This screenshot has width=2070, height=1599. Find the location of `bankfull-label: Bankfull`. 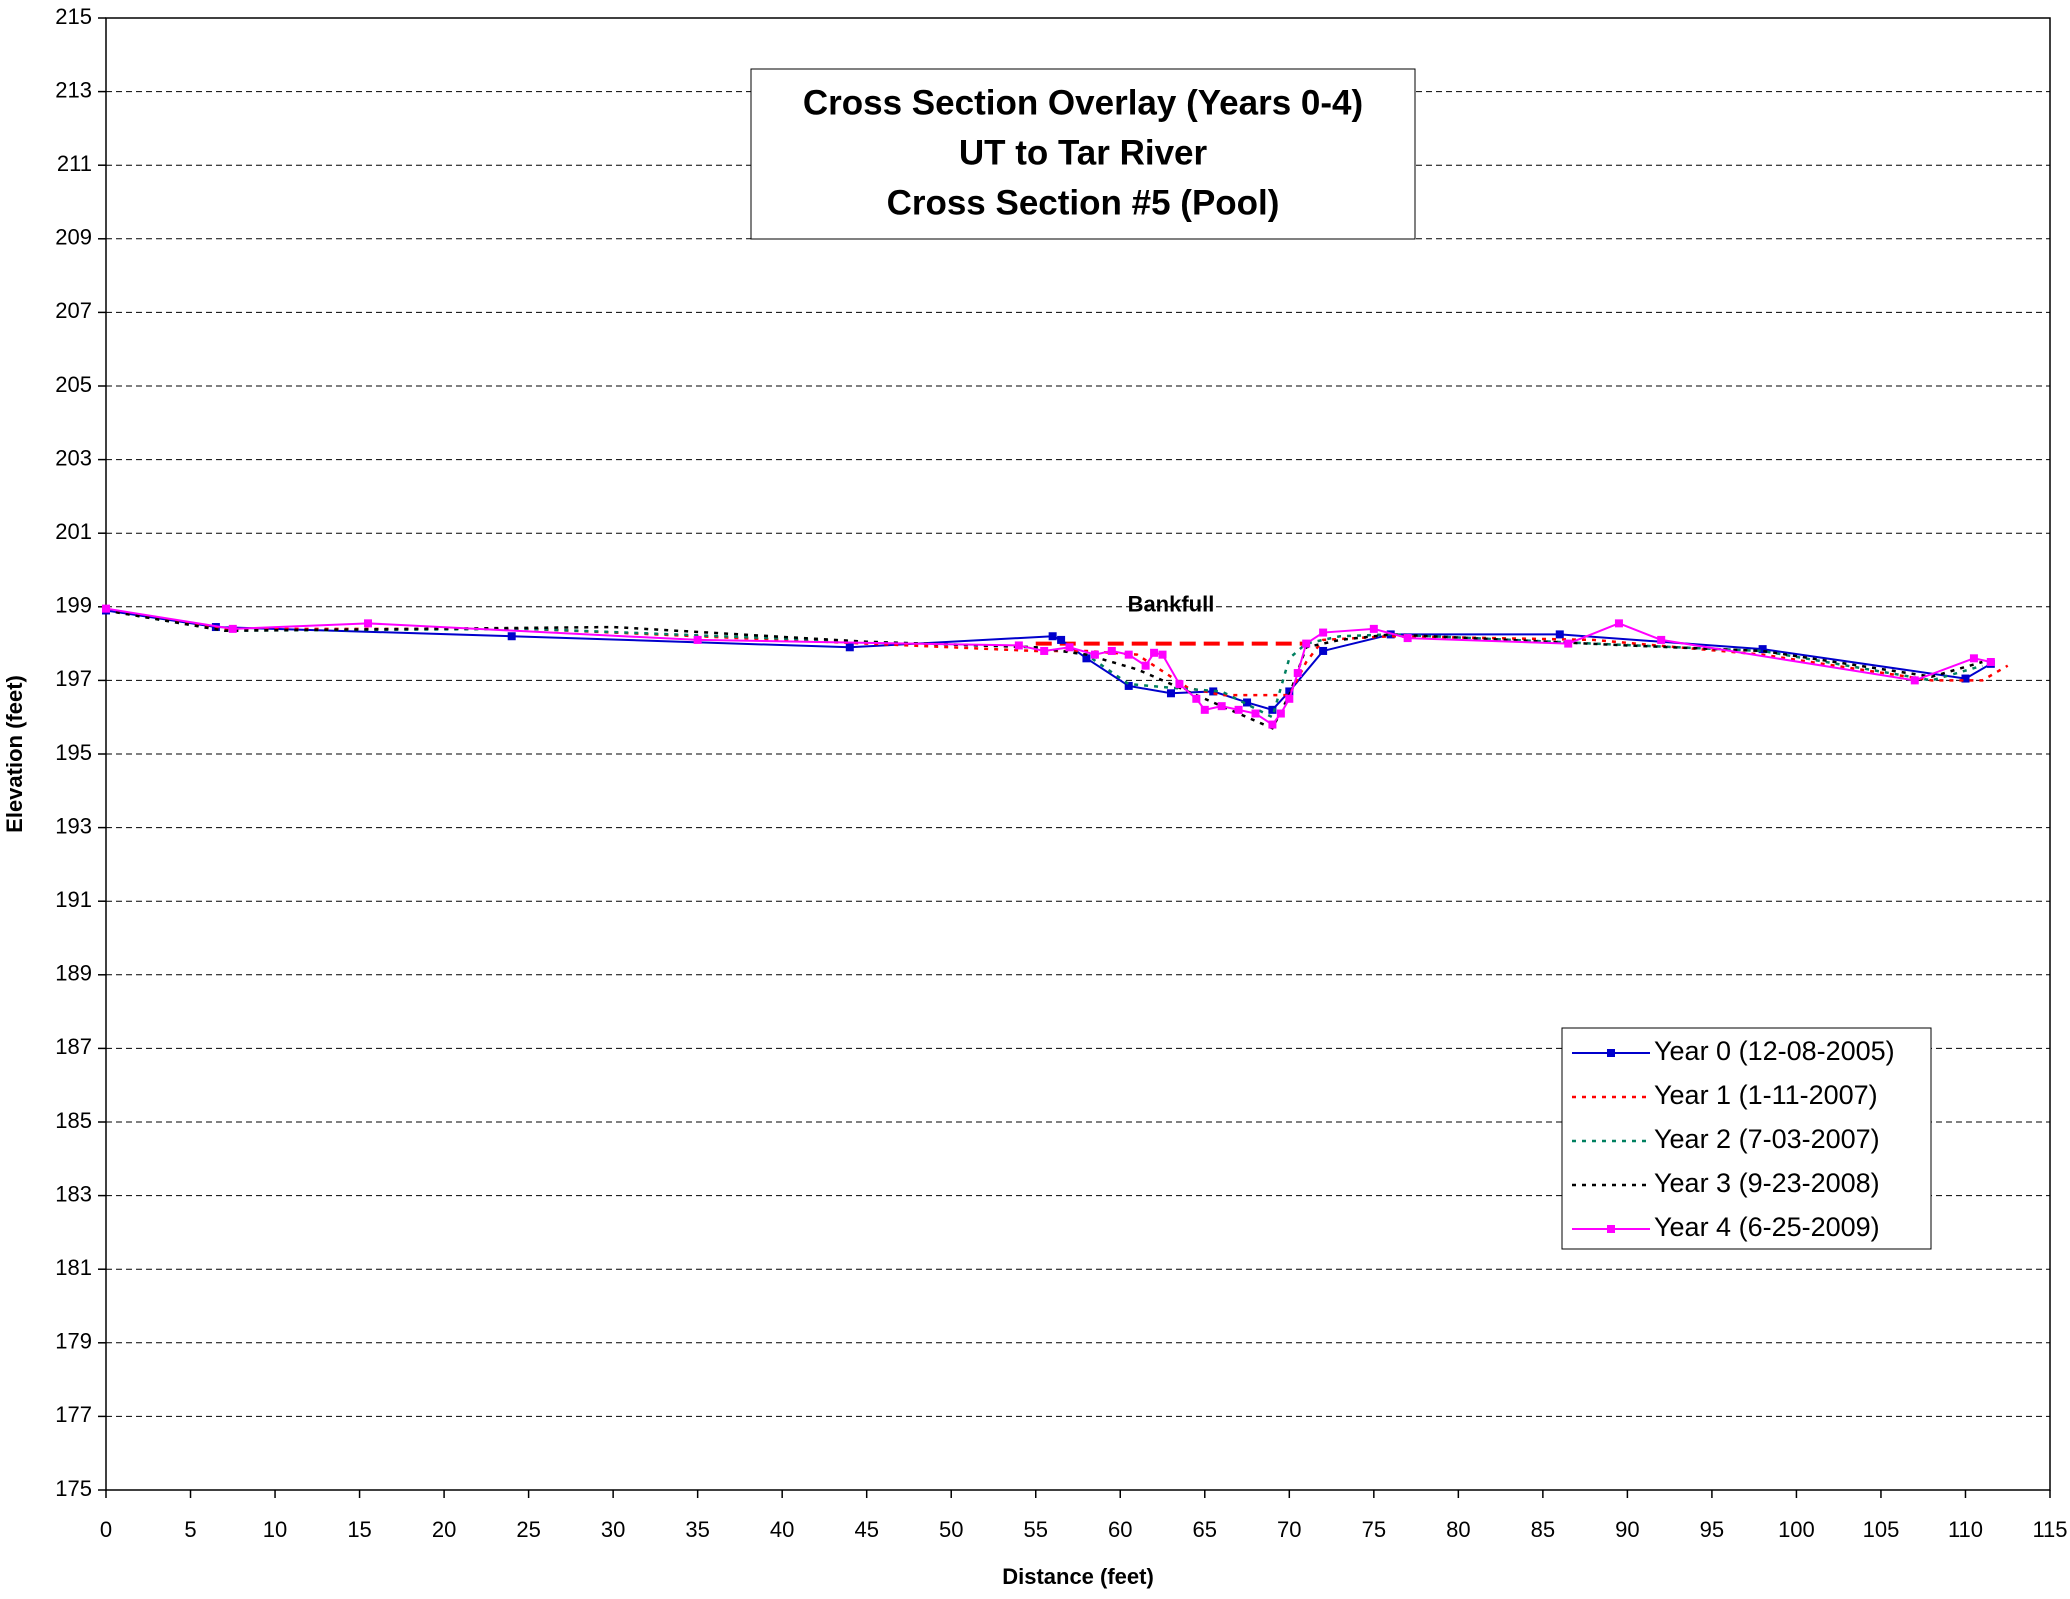

bankfull-label: Bankfull is located at coordinates (1171, 603).